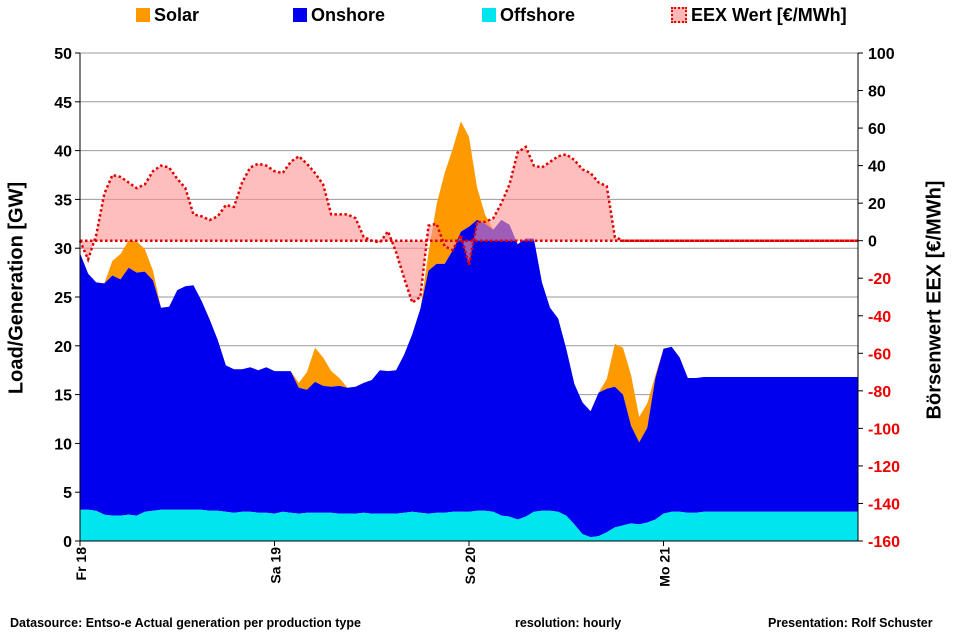 The height and width of the screenshot is (635, 954). I want to click on right-tick-label: -40, so click(879, 317).